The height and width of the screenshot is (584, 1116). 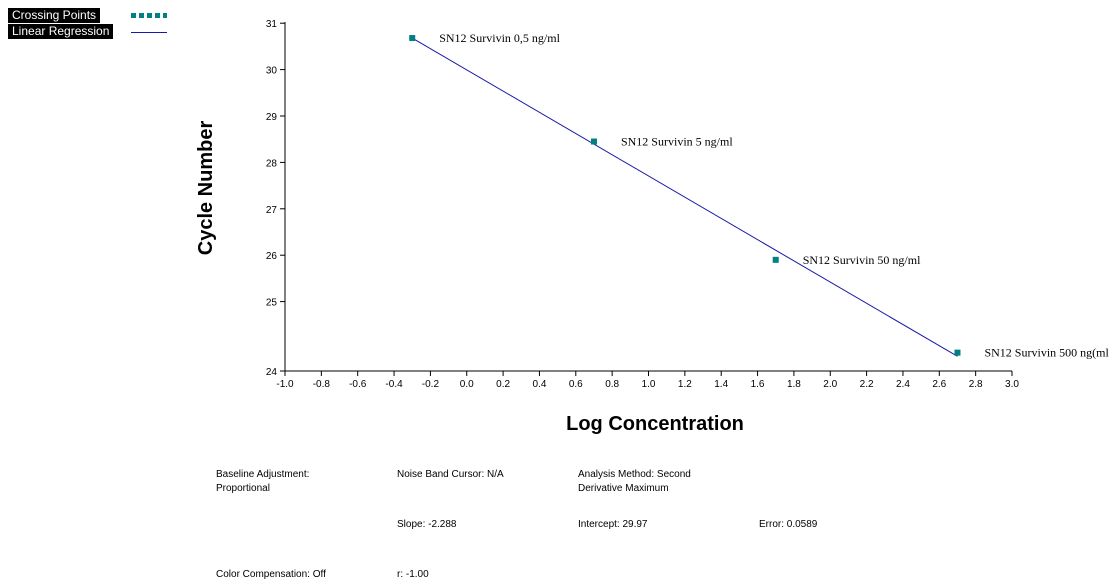 I want to click on x-tick-label: -0.8, so click(x=322, y=384).